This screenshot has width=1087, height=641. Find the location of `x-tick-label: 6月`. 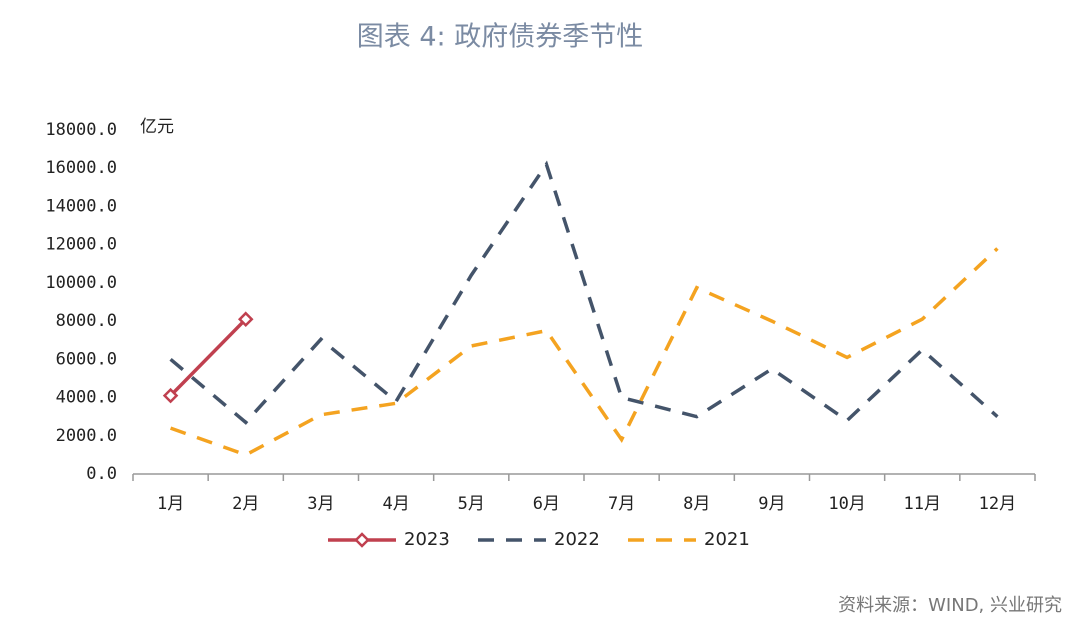

x-tick-label: 6月 is located at coordinates (546, 504).